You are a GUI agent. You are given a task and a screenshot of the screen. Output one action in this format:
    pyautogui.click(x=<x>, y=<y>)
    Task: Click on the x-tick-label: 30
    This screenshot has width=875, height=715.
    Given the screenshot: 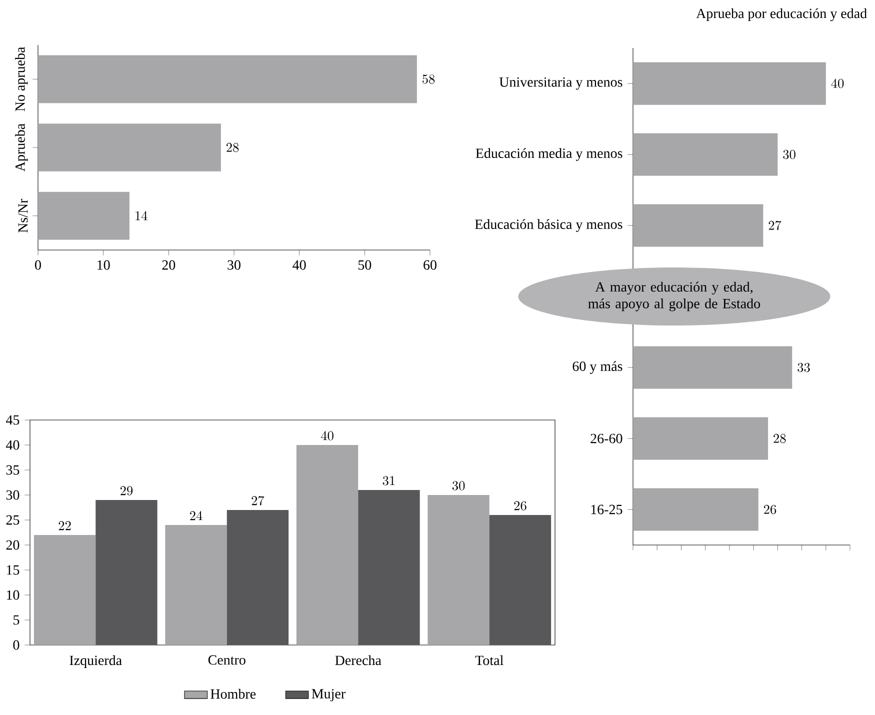 What is the action you would take?
    pyautogui.click(x=234, y=265)
    